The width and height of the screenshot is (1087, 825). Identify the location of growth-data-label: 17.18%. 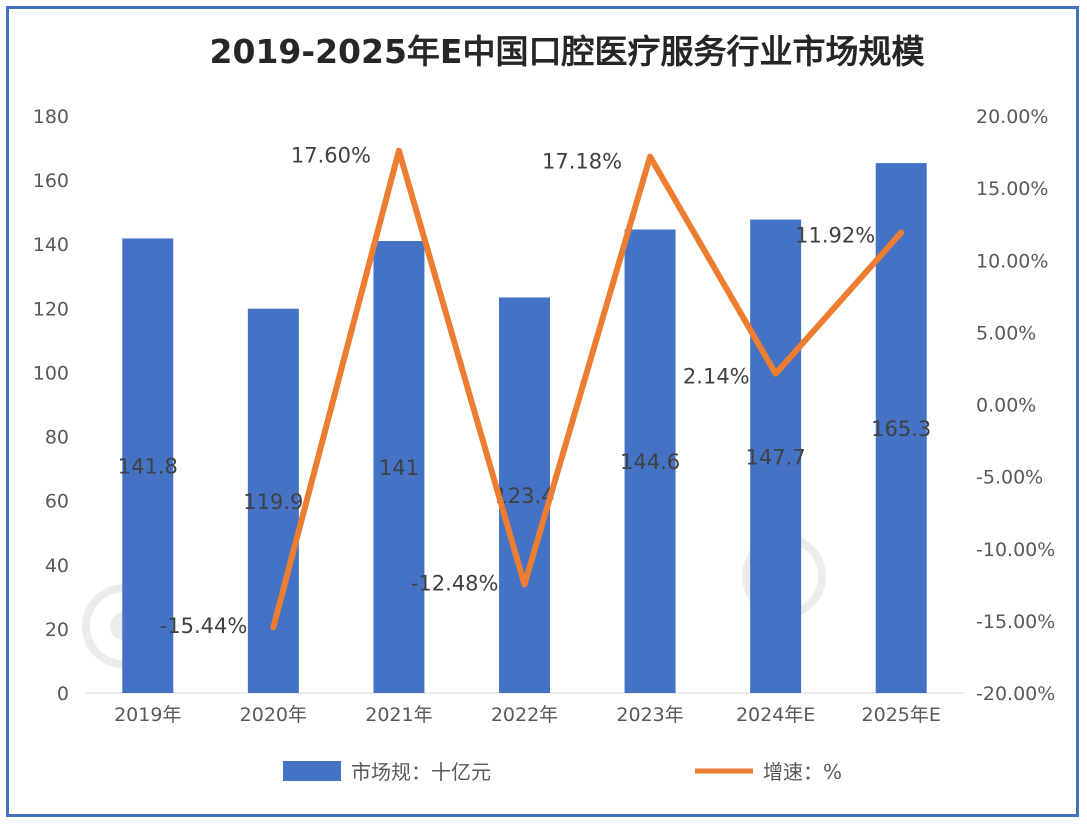
(582, 162).